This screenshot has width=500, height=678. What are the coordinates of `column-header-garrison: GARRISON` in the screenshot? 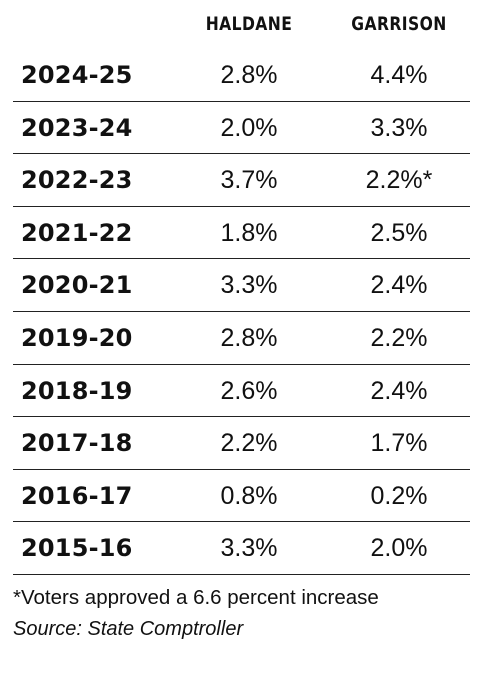 It's located at (399, 24).